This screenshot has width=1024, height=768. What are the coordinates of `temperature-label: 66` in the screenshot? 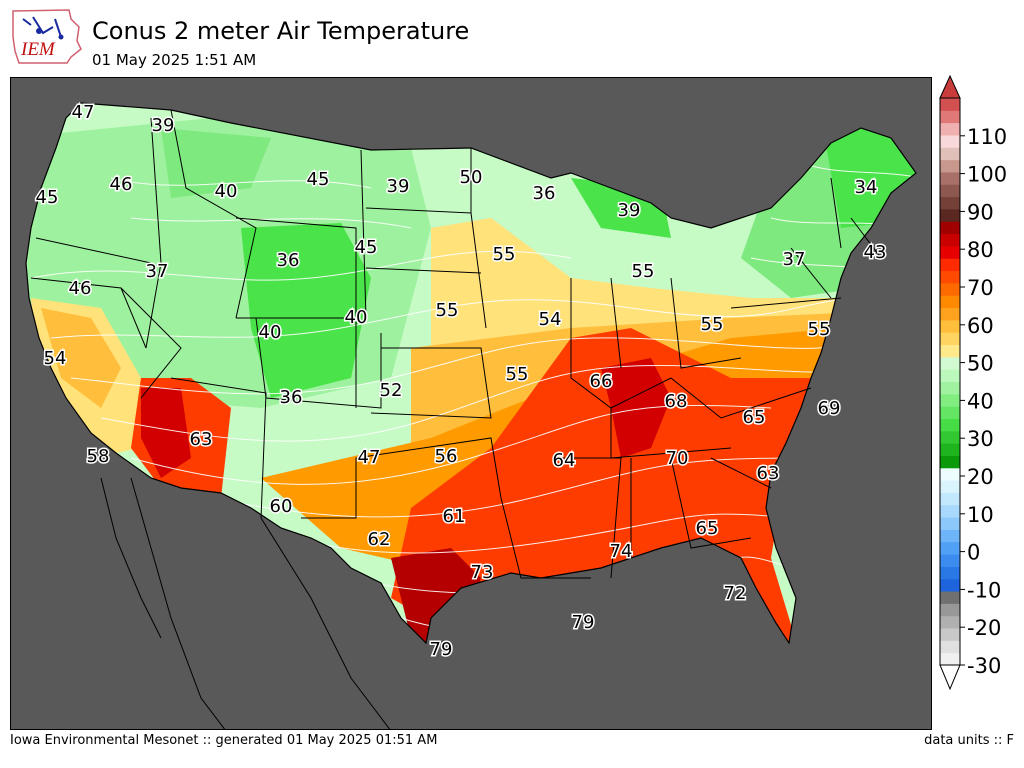 It's located at (601, 381).